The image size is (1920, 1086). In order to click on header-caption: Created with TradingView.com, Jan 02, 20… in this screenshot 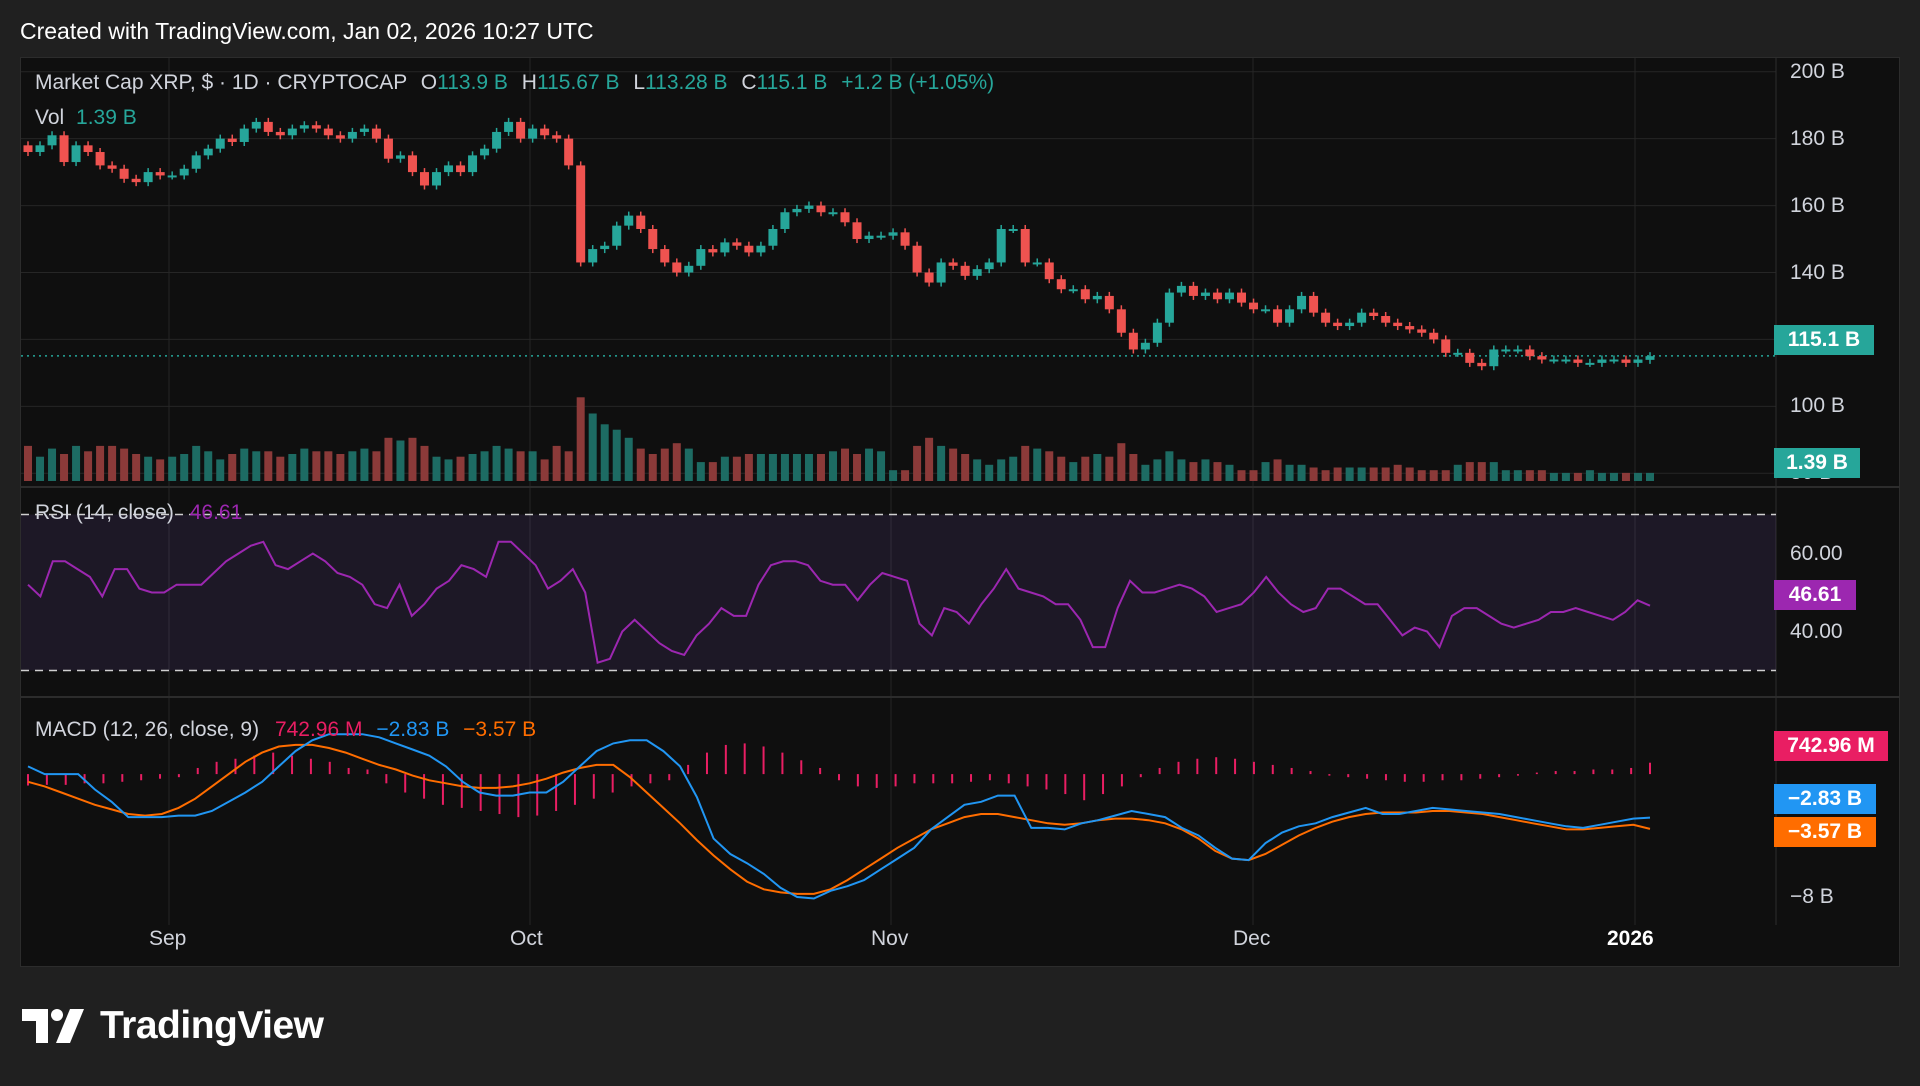, I will do `click(307, 31)`.